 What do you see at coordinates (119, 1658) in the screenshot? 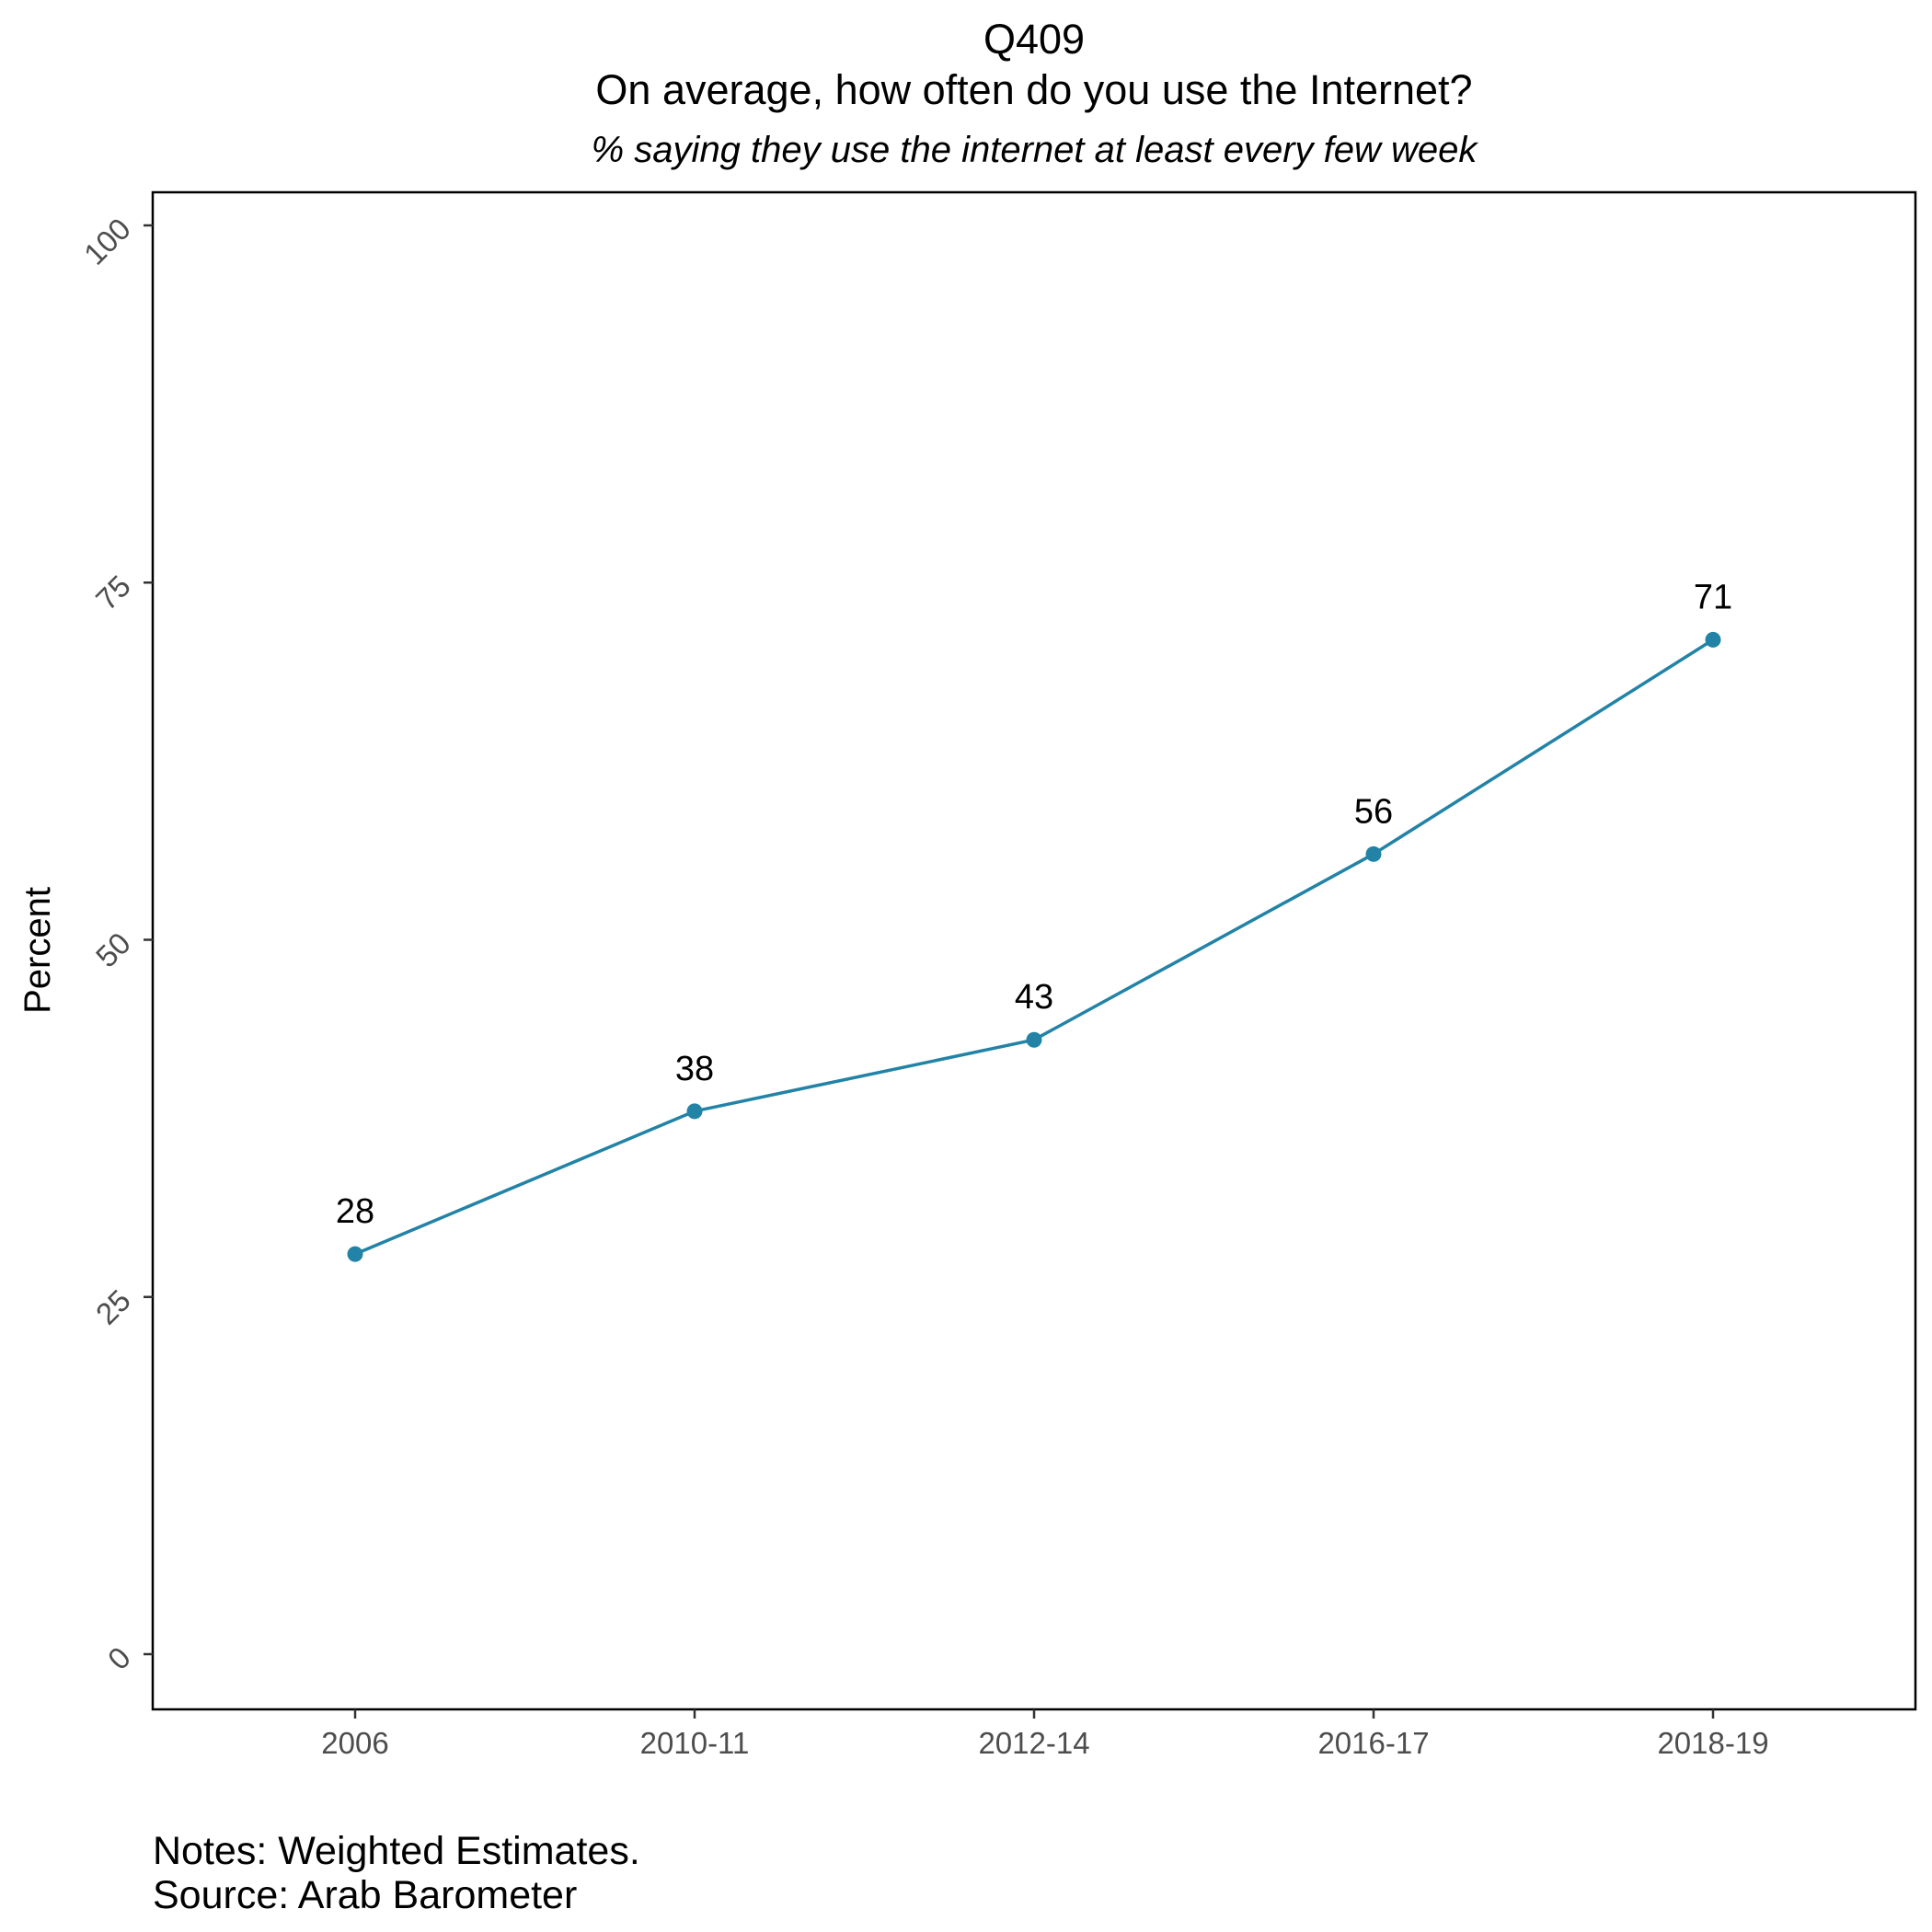
I see `y-tick-label: 0` at bounding box center [119, 1658].